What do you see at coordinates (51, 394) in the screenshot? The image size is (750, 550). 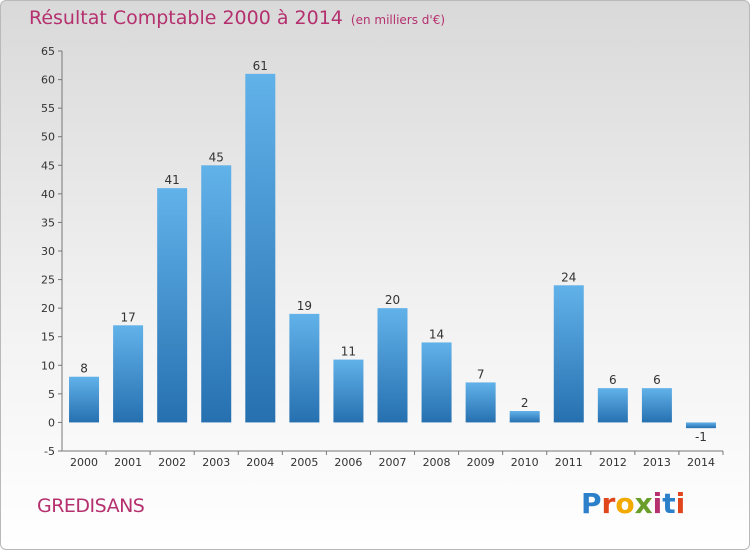 I see `y-tick-label: 5` at bounding box center [51, 394].